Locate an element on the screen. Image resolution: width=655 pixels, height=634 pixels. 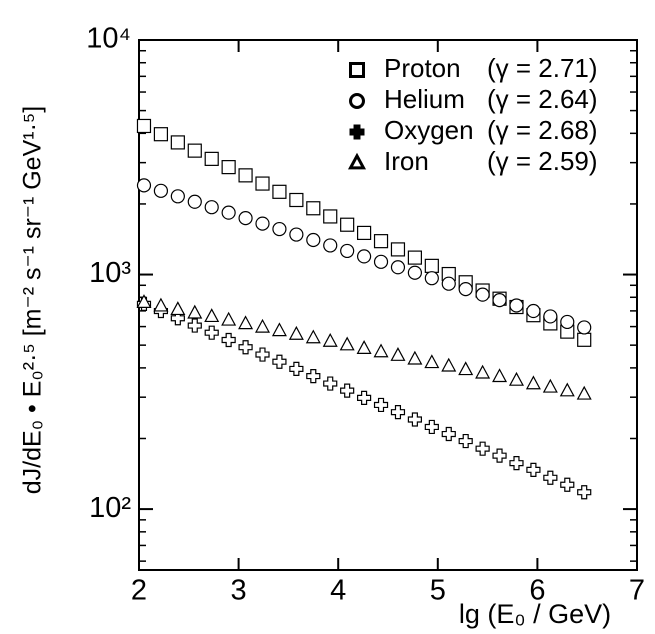
y-tick-label: 10² is located at coordinates (110, 508).